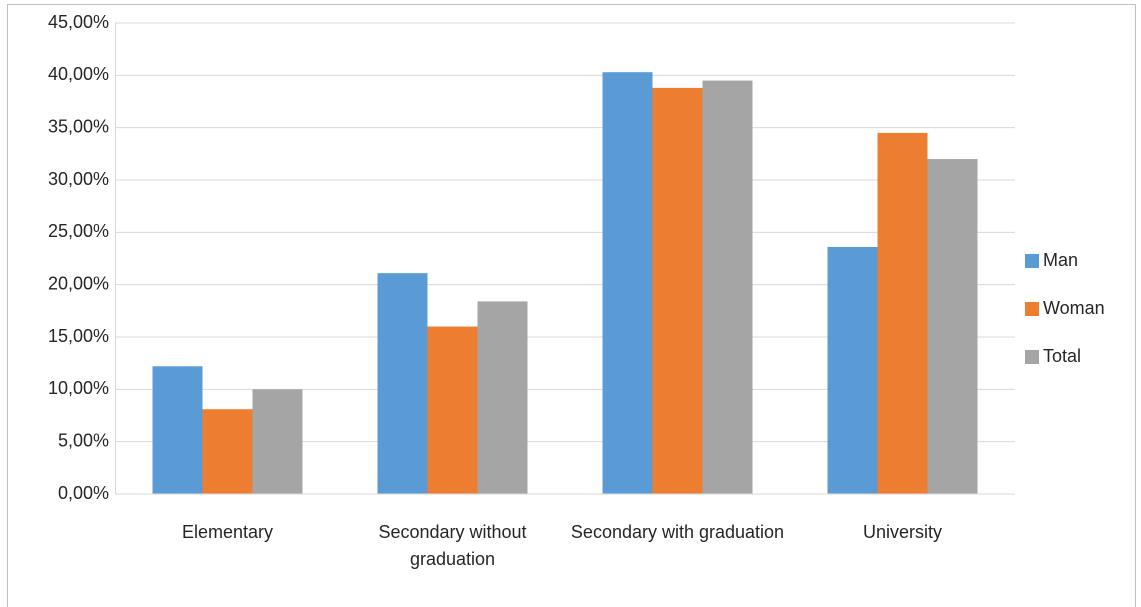 This screenshot has width=1141, height=607. Describe the element at coordinates (452, 545) in the screenshot. I see `x-tick-label: Secondary without graduation` at that location.